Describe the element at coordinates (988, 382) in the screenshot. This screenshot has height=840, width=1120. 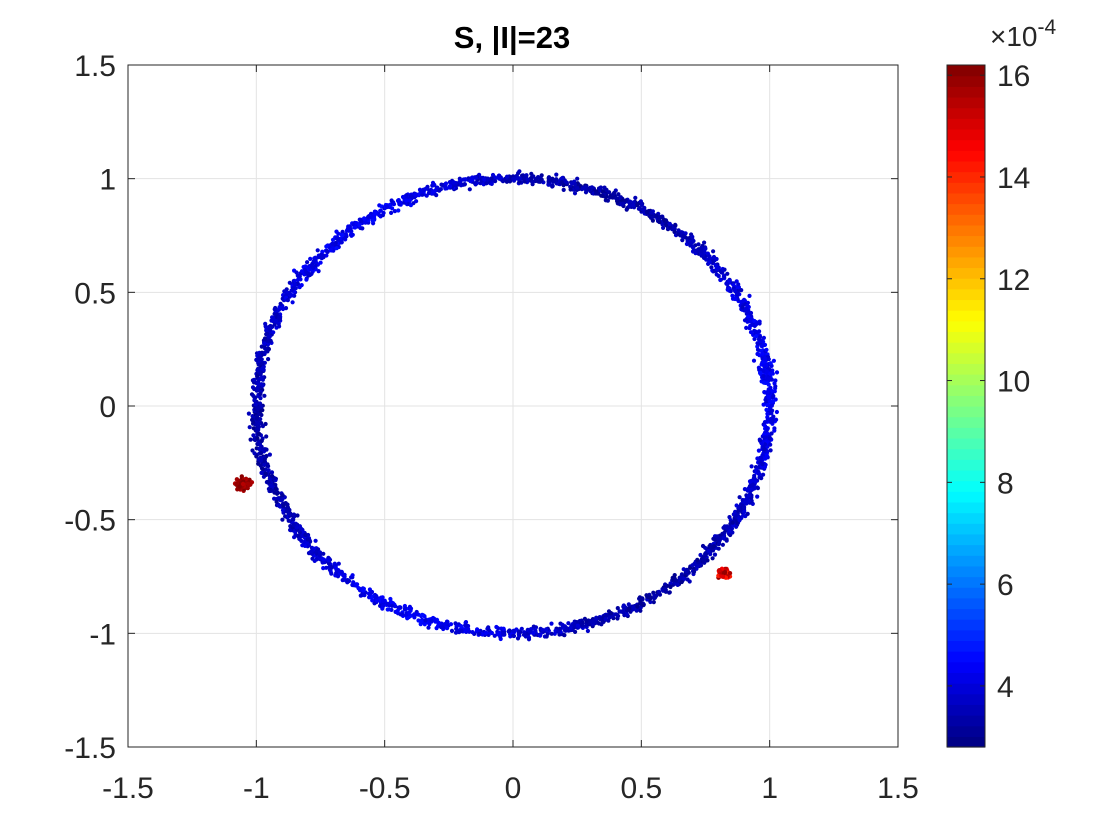
I see `colorbar-ticks: 4 6 8 10 12 14 16` at that location.